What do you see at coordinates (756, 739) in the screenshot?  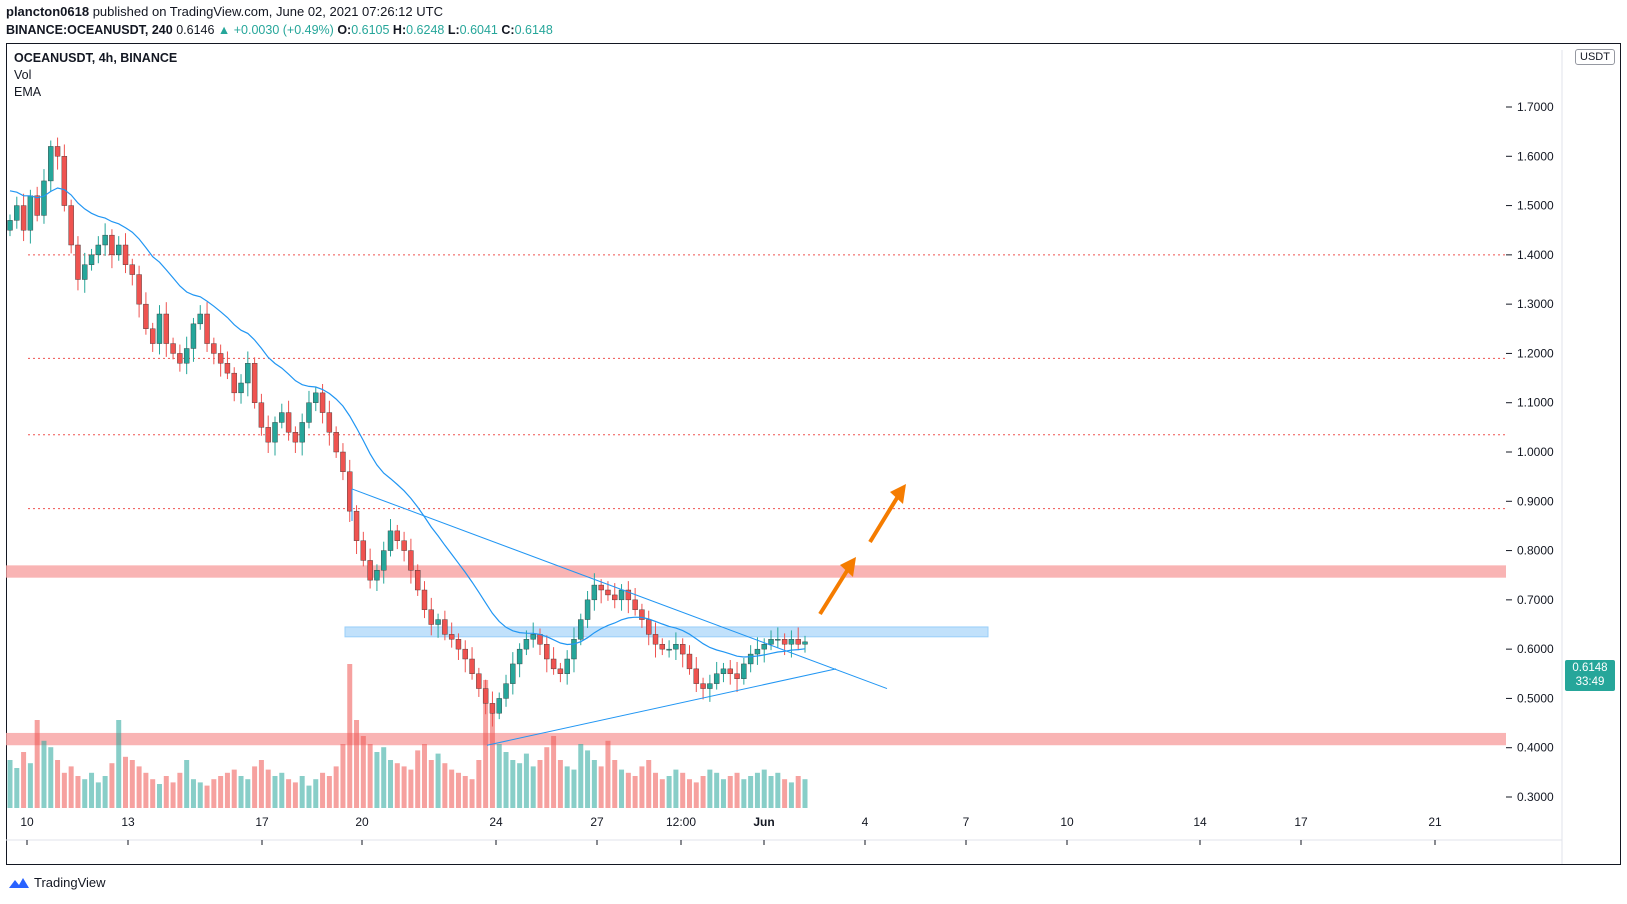 I see `sr-zone` at bounding box center [756, 739].